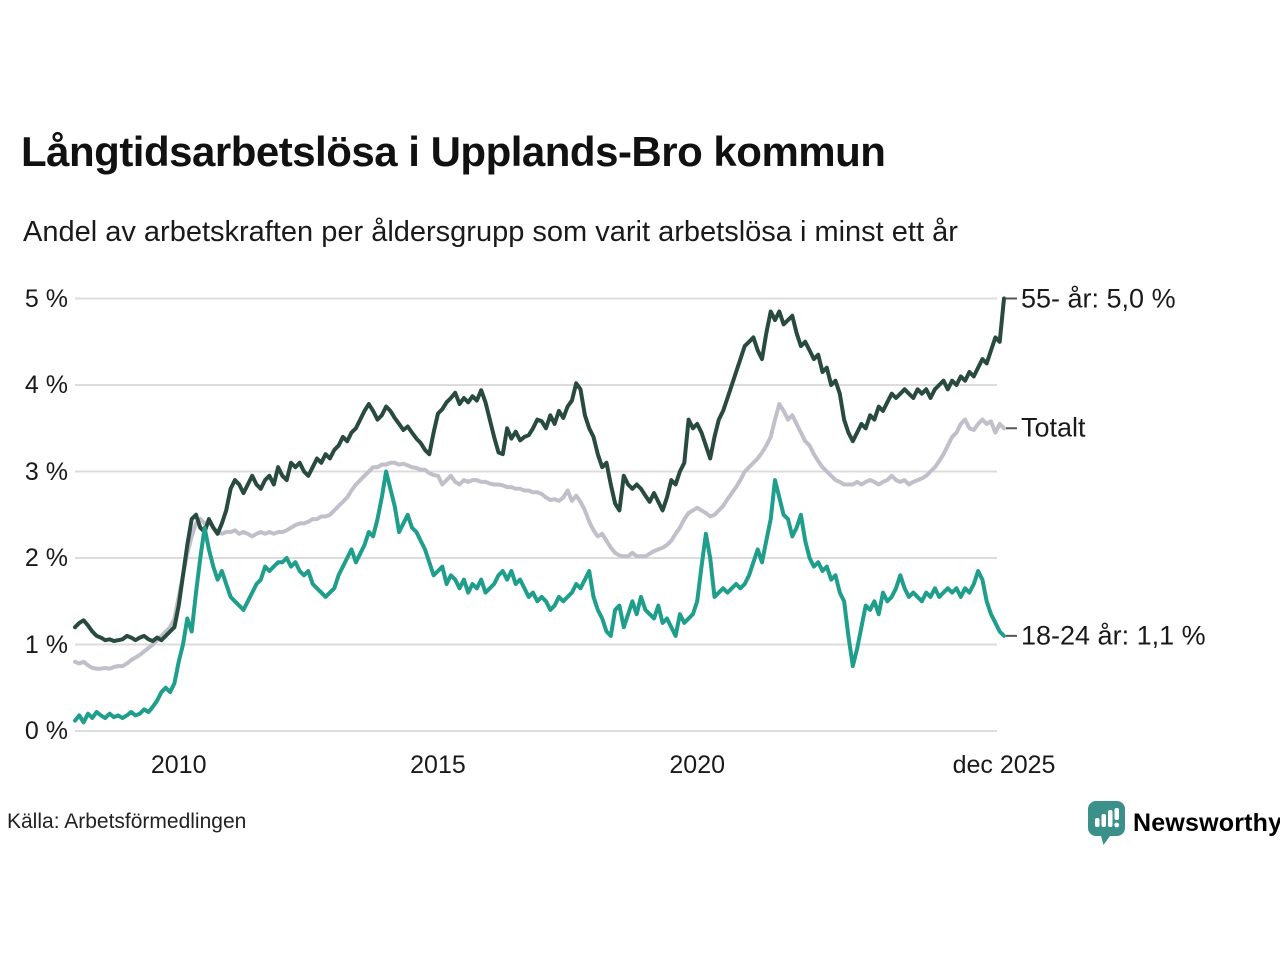  What do you see at coordinates (1113, 635) in the screenshot?
I see `series-end-label-18-24: 18-24 år: 1,1 %` at bounding box center [1113, 635].